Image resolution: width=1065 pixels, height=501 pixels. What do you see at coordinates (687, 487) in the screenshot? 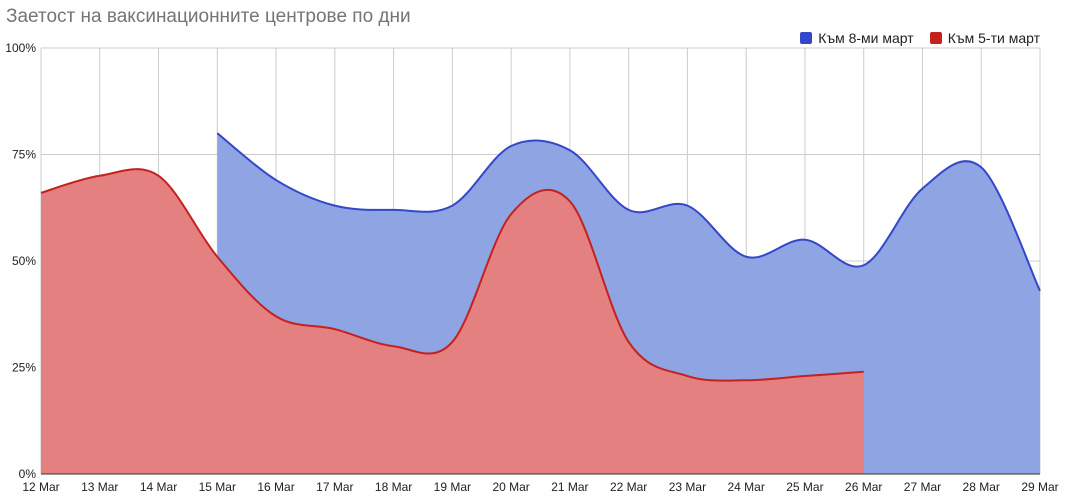
I see `x-tick-label-11: 23 Mar` at bounding box center [687, 487].